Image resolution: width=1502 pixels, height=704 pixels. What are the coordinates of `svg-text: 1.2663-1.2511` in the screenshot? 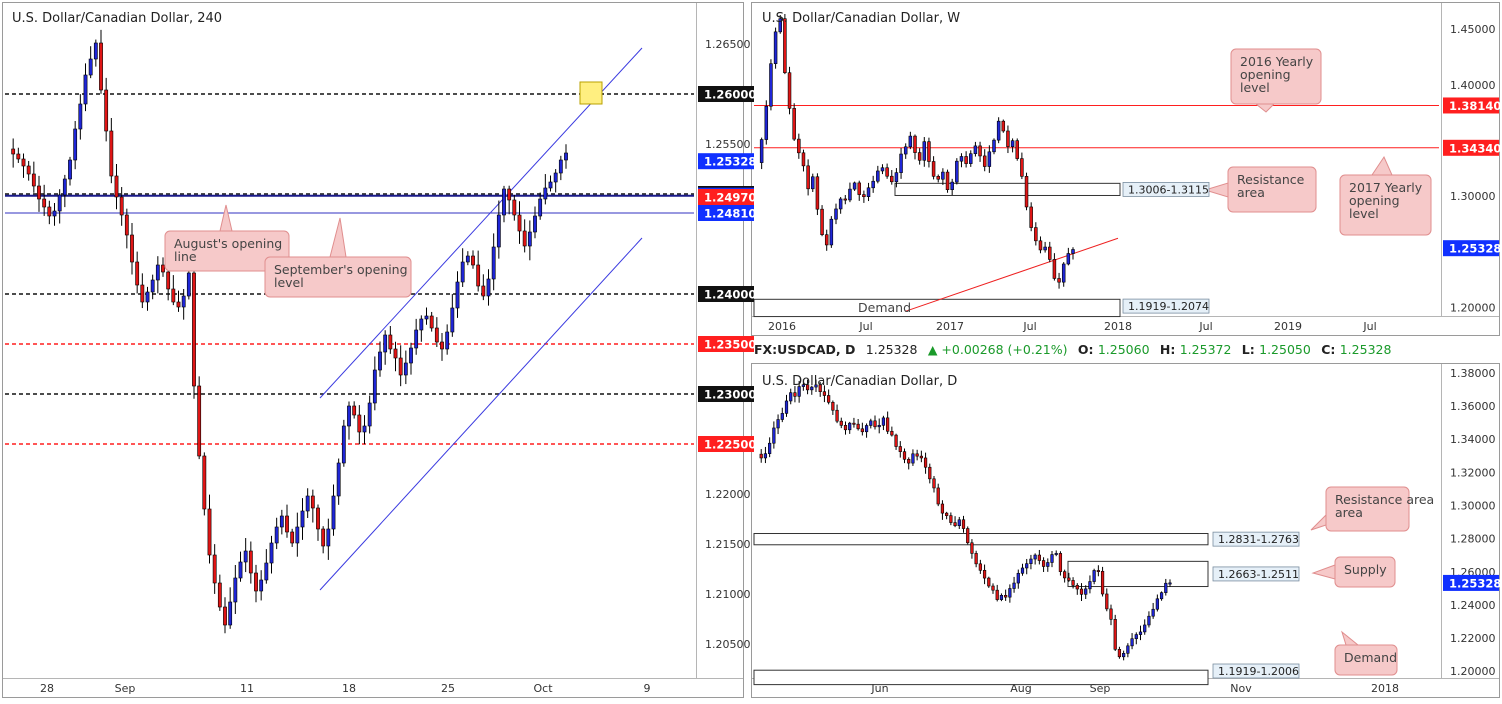 It's located at (1258, 574).